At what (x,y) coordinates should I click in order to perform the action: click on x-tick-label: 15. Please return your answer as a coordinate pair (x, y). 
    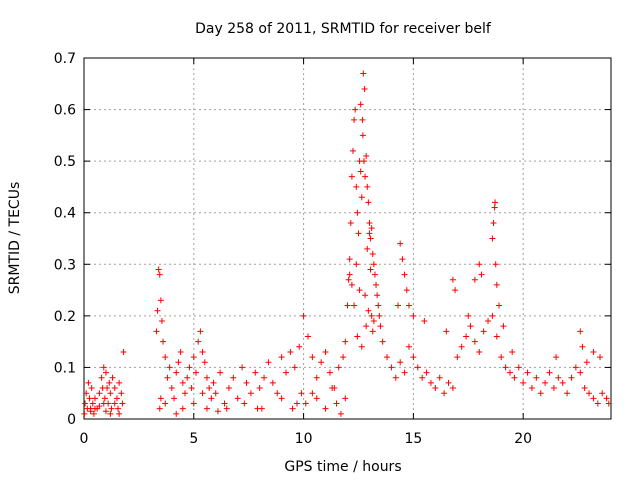
    Looking at the image, I should click on (413, 439).